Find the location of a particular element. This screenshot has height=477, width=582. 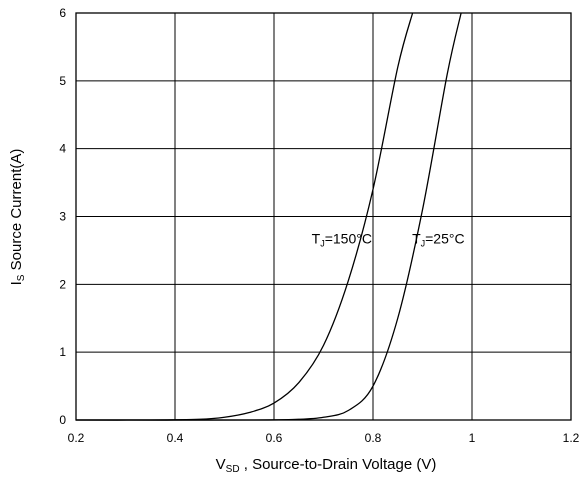

x-tick-label: 0.4 is located at coordinates (175, 438).